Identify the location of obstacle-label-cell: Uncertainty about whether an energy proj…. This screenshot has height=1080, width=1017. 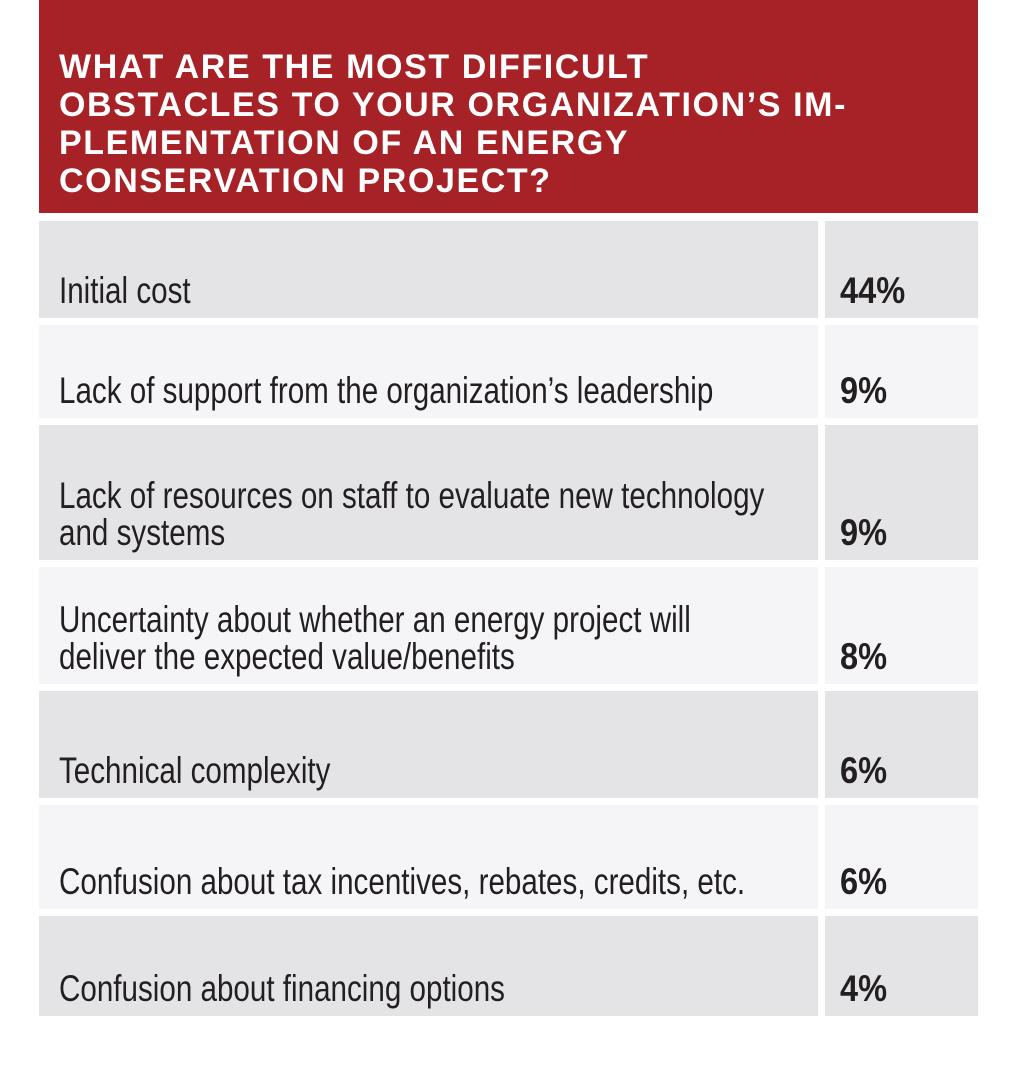
(428, 625).